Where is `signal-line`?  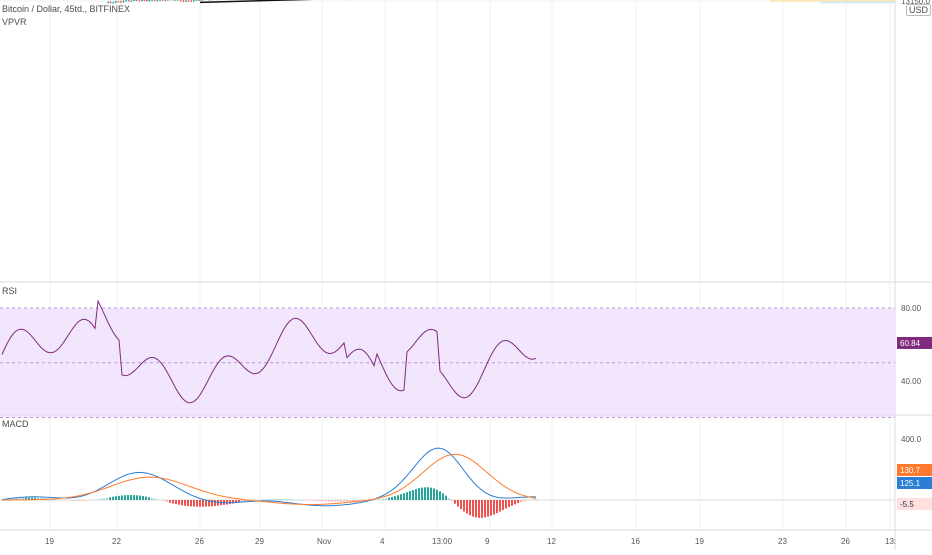
signal-line is located at coordinates (269, 479).